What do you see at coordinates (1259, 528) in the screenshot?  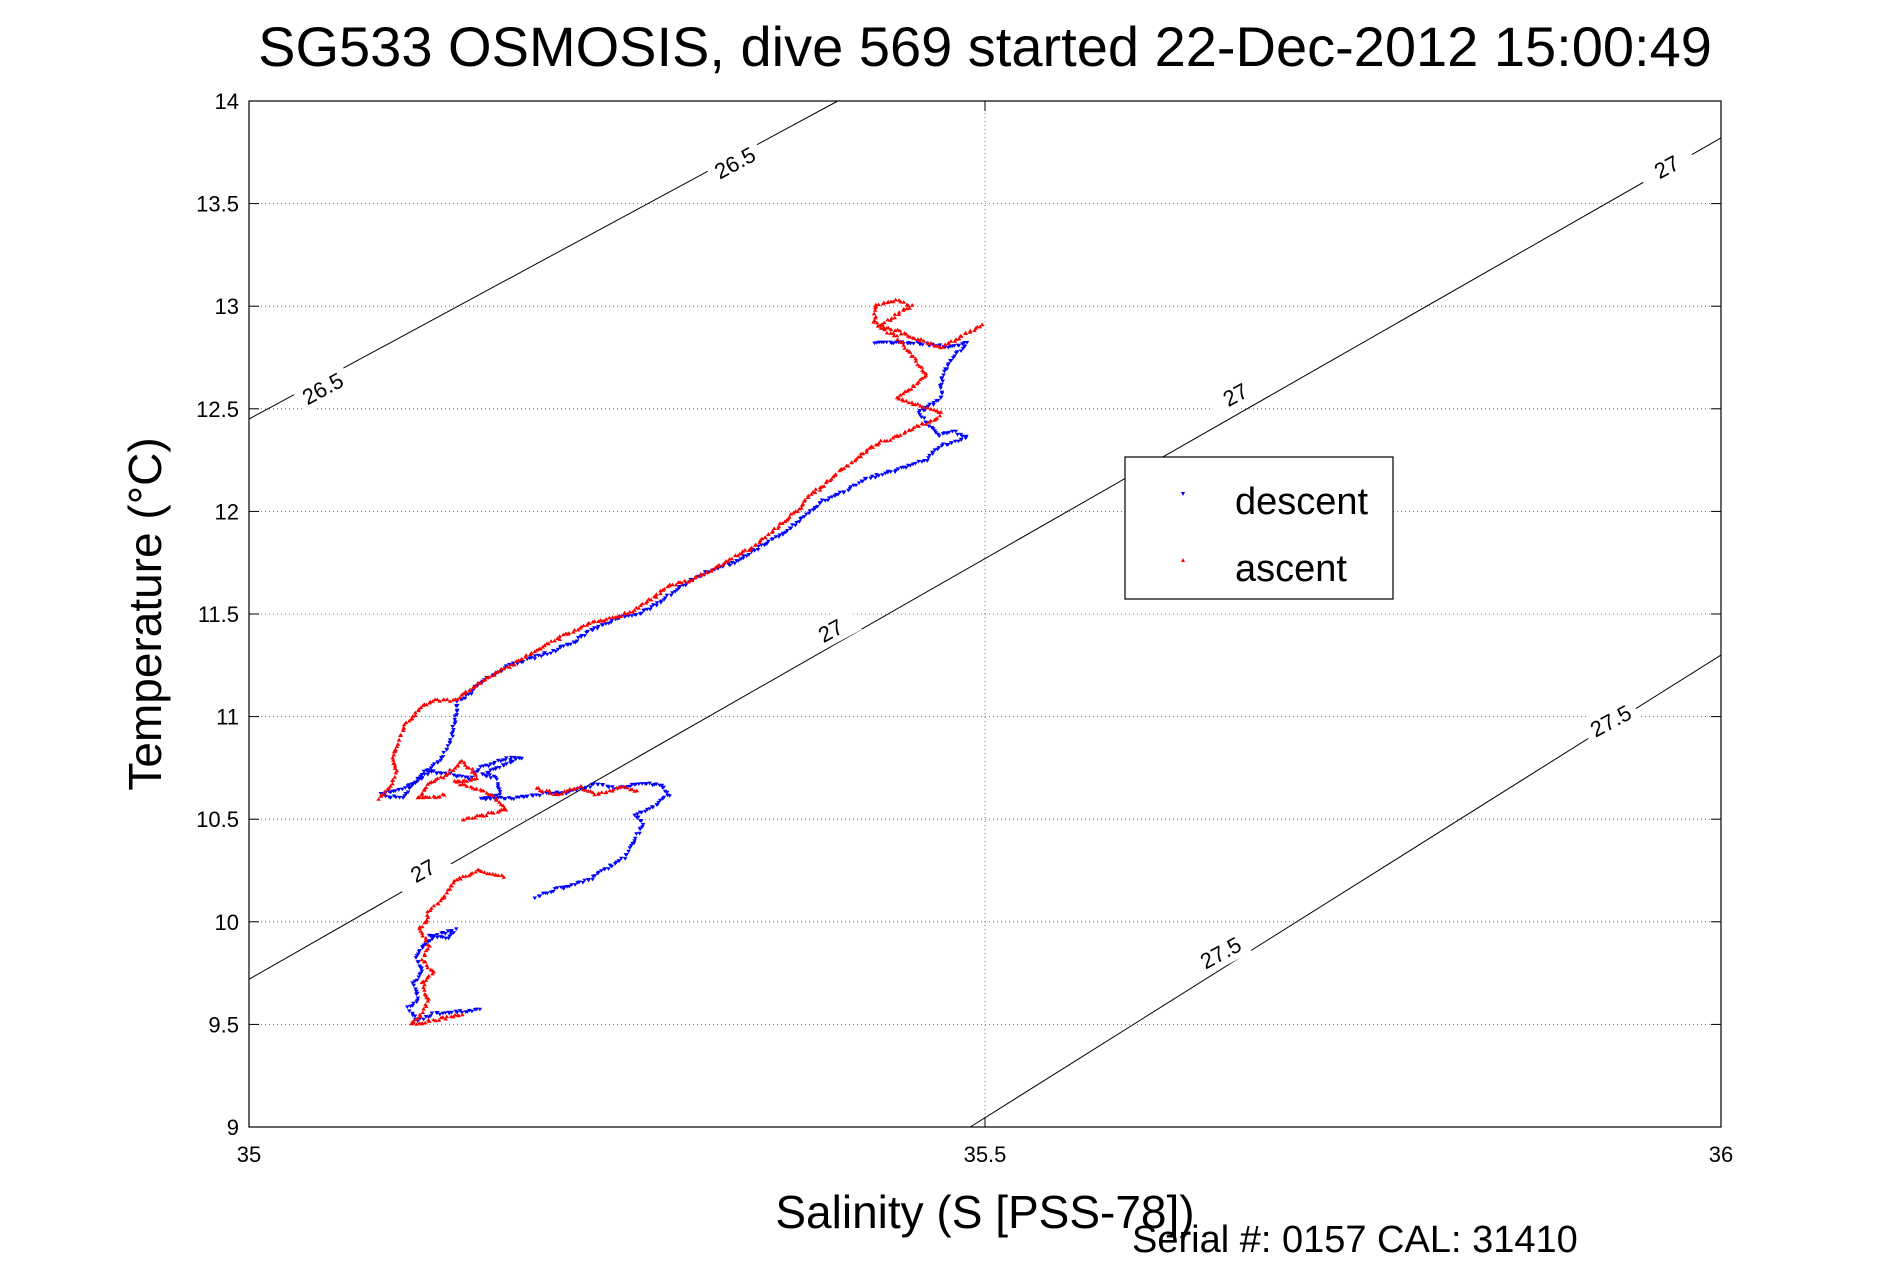 I see `legend-box` at bounding box center [1259, 528].